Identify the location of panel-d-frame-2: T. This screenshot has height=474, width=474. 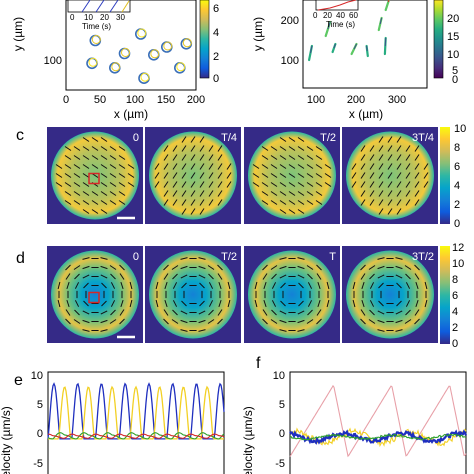
(292, 294).